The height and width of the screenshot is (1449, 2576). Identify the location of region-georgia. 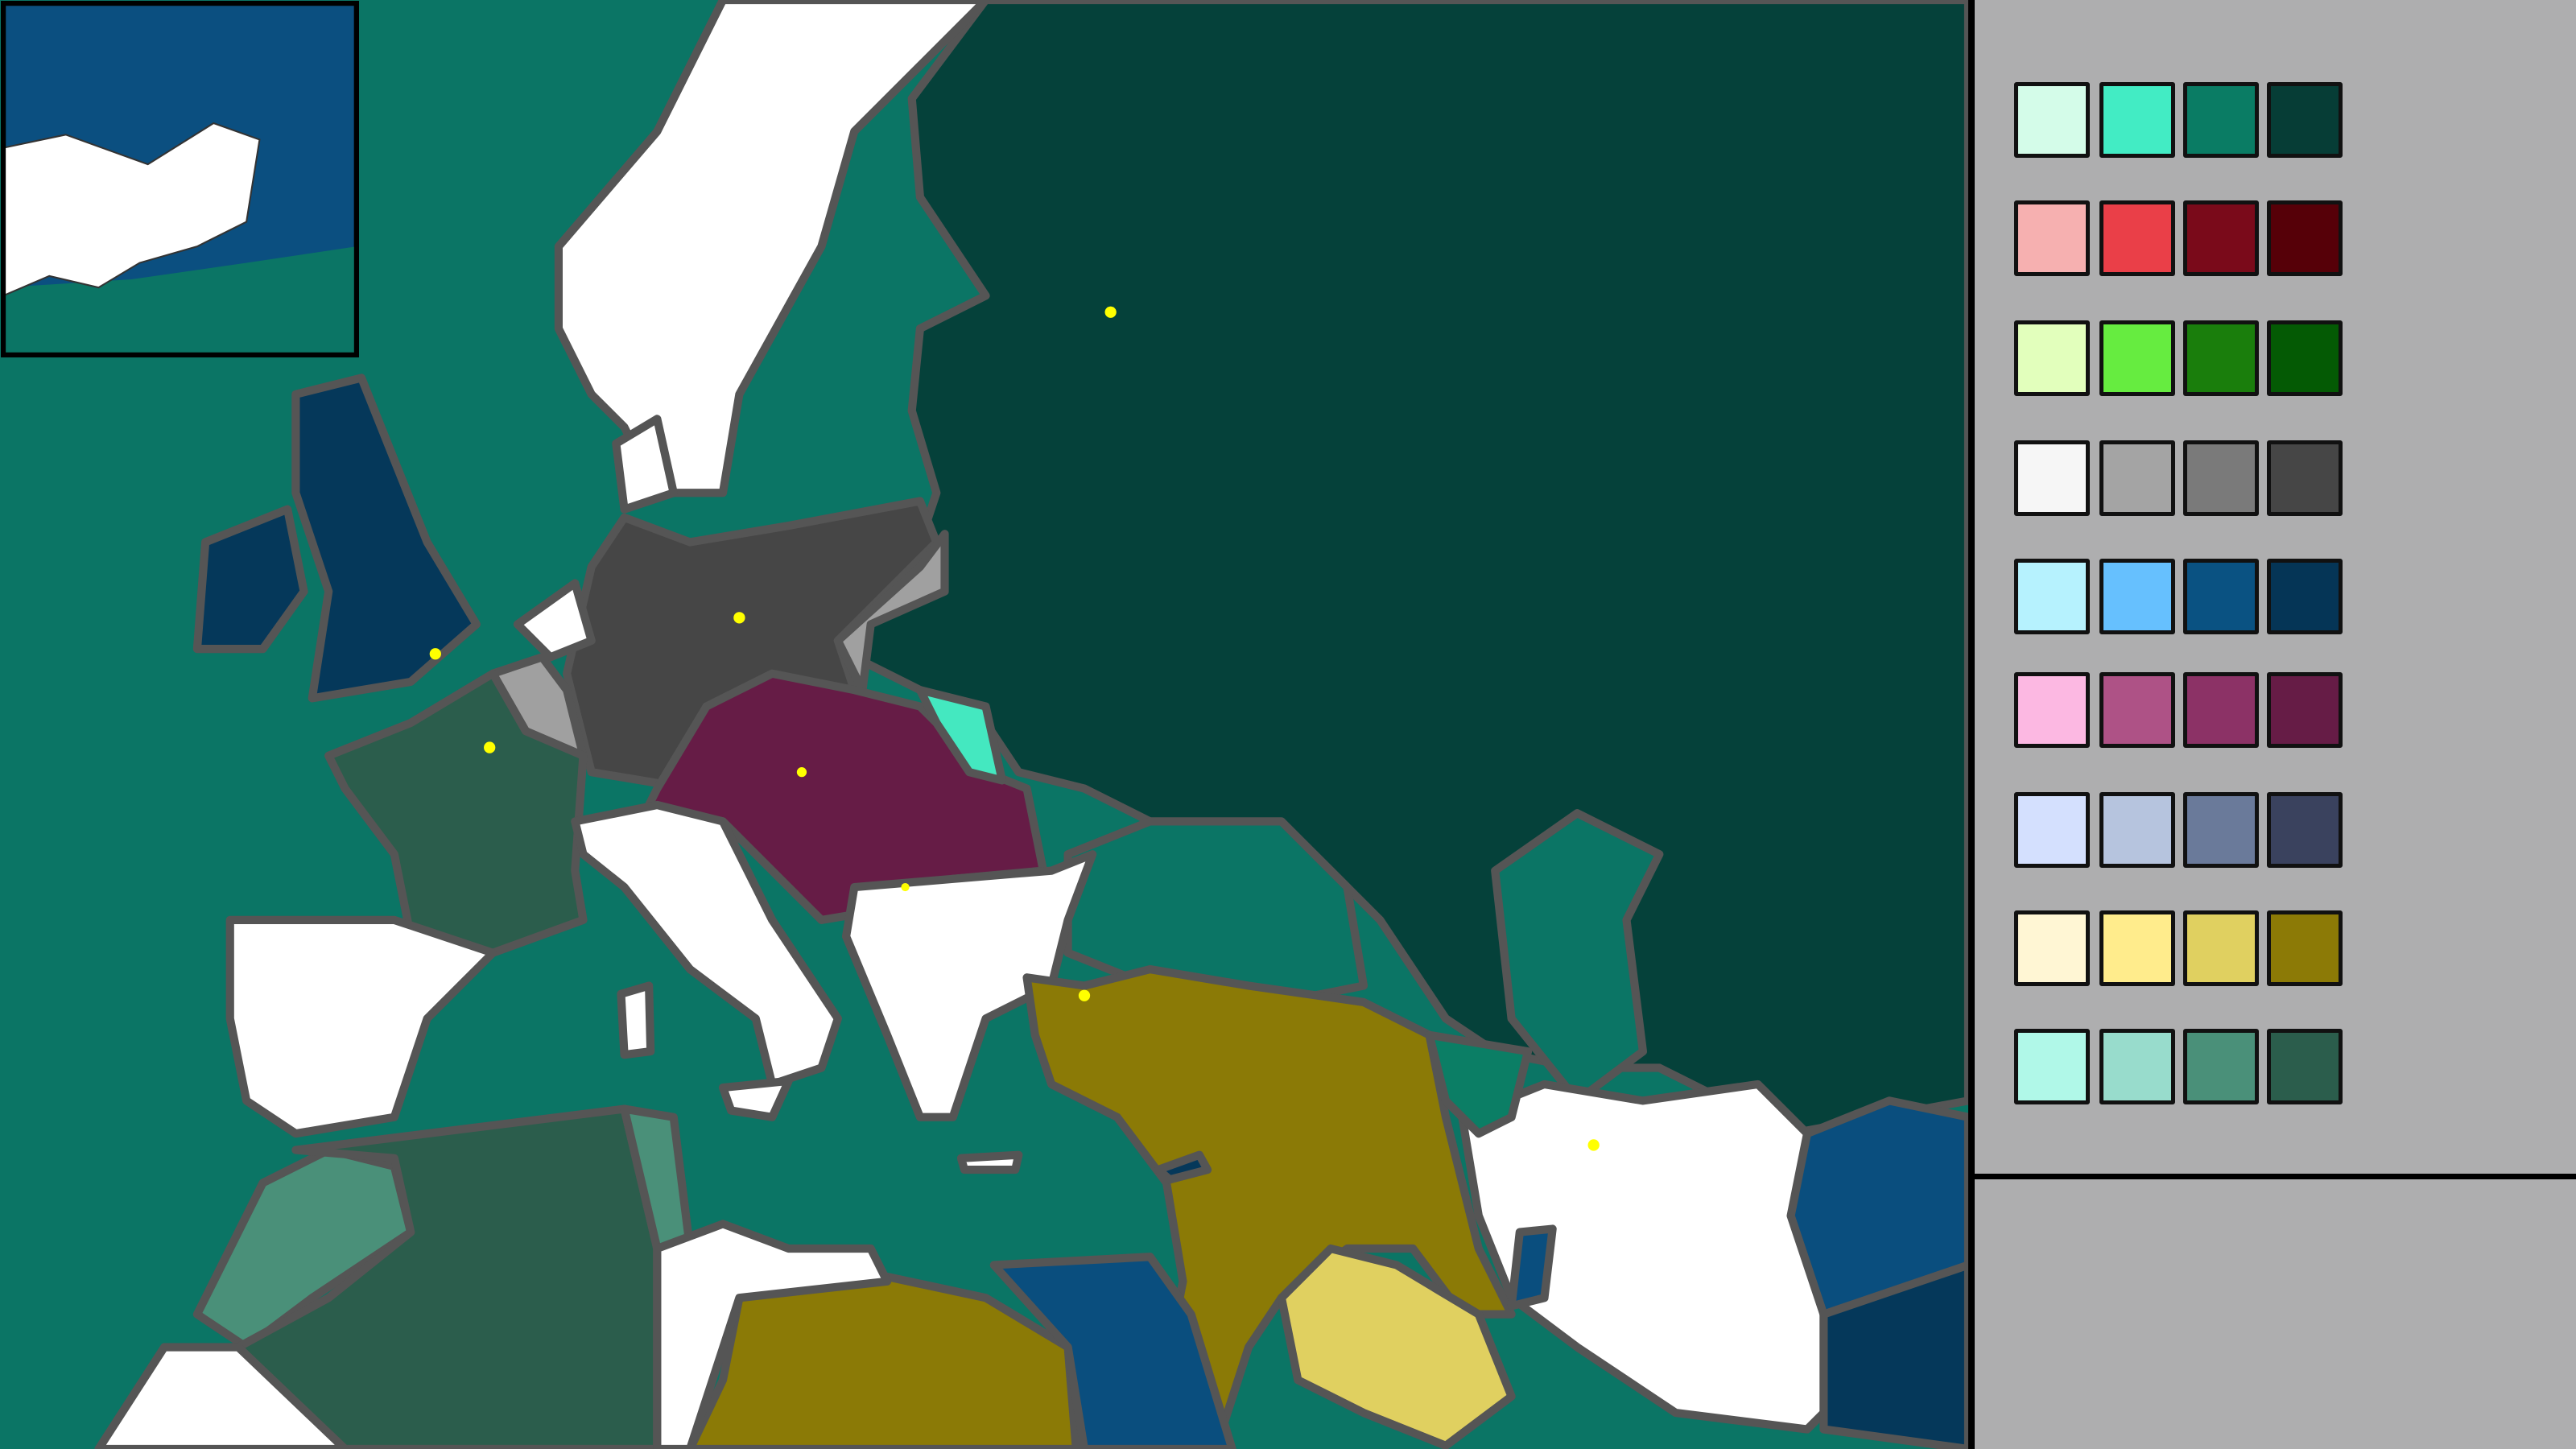
(1479, 1084).